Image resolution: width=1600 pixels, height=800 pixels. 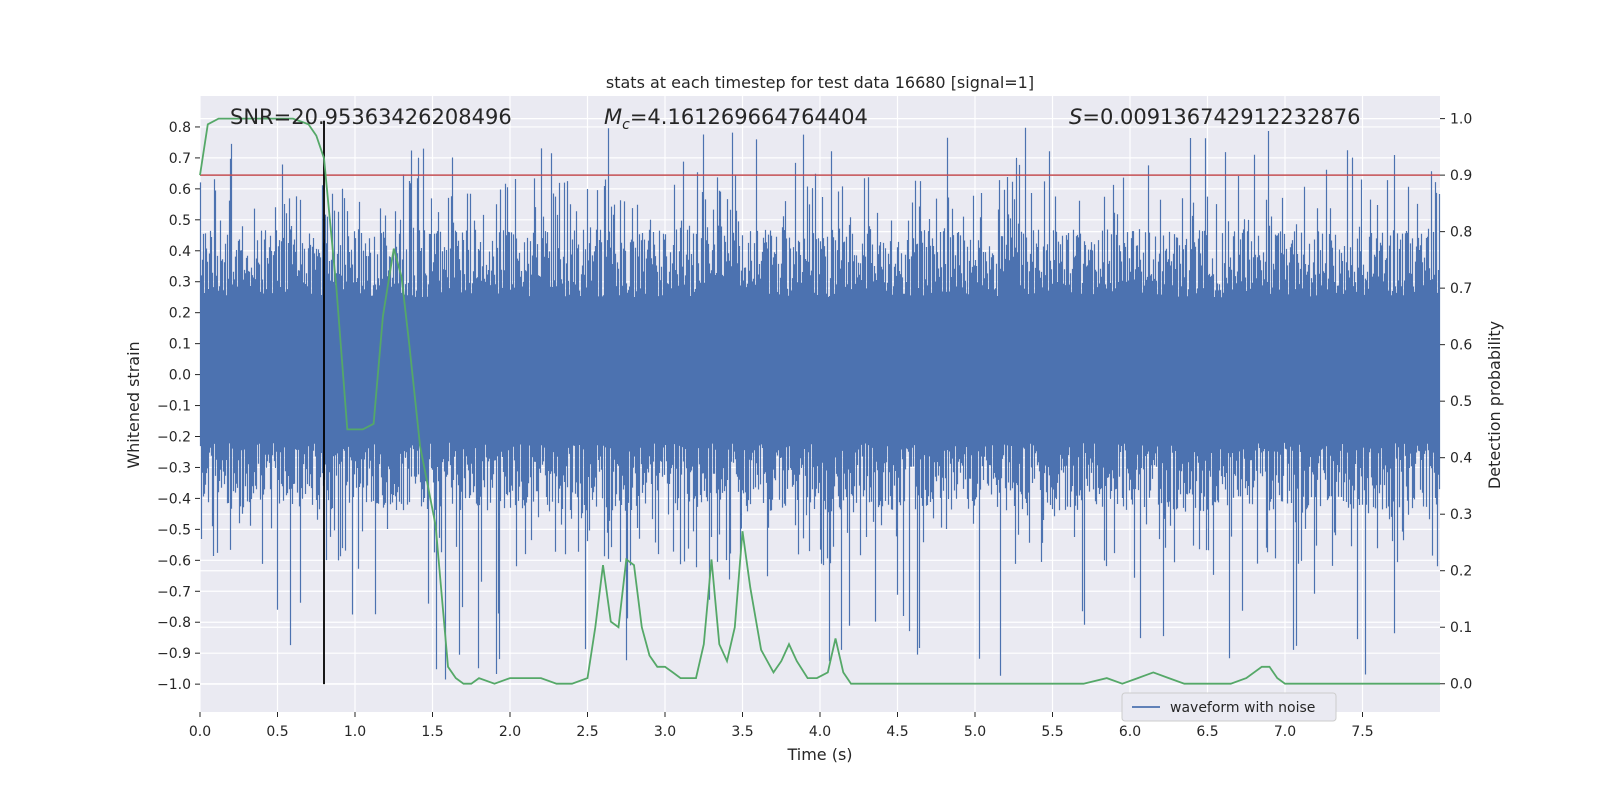 What do you see at coordinates (1362, 732) in the screenshot?
I see `x-tick-label: 7.5` at bounding box center [1362, 732].